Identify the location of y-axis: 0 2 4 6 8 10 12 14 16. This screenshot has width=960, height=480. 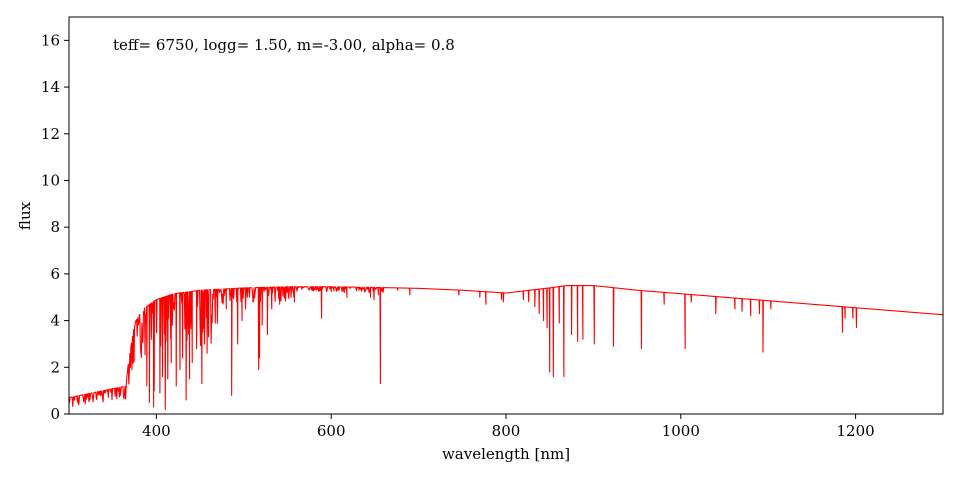
(55, 227).